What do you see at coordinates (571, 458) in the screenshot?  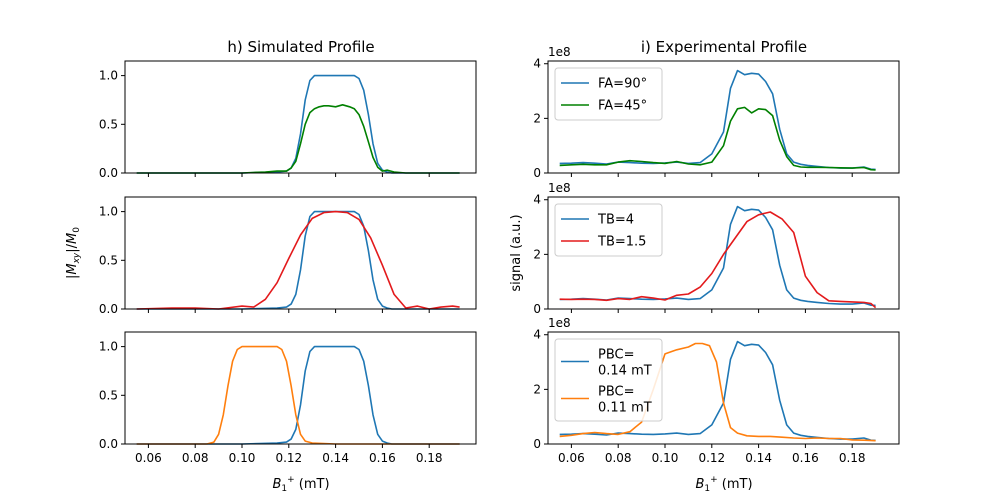 I see `x-tick-label-i3-0: 0.06` at bounding box center [571, 458].